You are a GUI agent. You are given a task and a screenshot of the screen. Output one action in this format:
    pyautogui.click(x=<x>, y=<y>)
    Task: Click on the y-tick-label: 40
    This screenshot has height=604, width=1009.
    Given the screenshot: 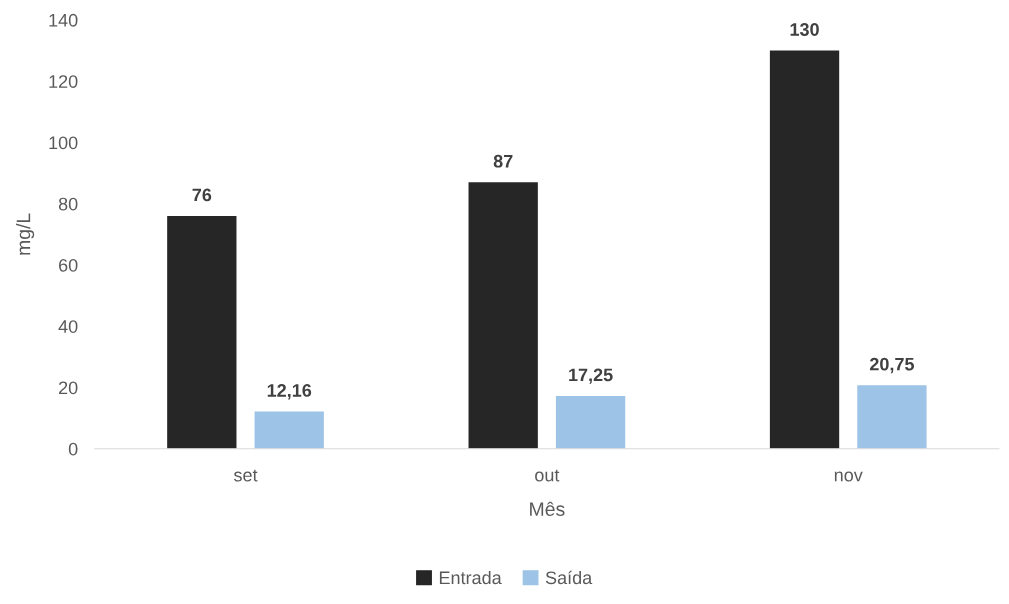 What is the action you would take?
    pyautogui.click(x=68, y=326)
    